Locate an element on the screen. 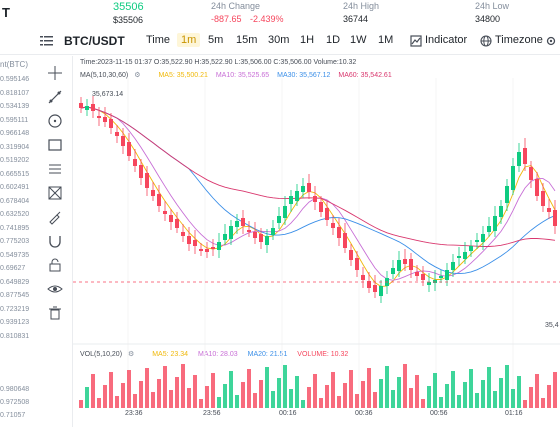 The width and height of the screenshot is (560, 427). eye-icon is located at coordinates (55, 289).